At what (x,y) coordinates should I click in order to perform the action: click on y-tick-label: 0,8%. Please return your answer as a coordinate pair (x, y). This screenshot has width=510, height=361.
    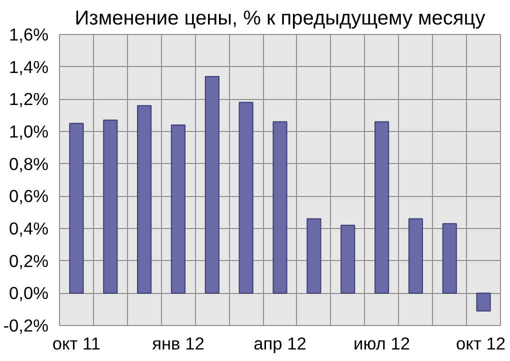
    Looking at the image, I should click on (29, 164).